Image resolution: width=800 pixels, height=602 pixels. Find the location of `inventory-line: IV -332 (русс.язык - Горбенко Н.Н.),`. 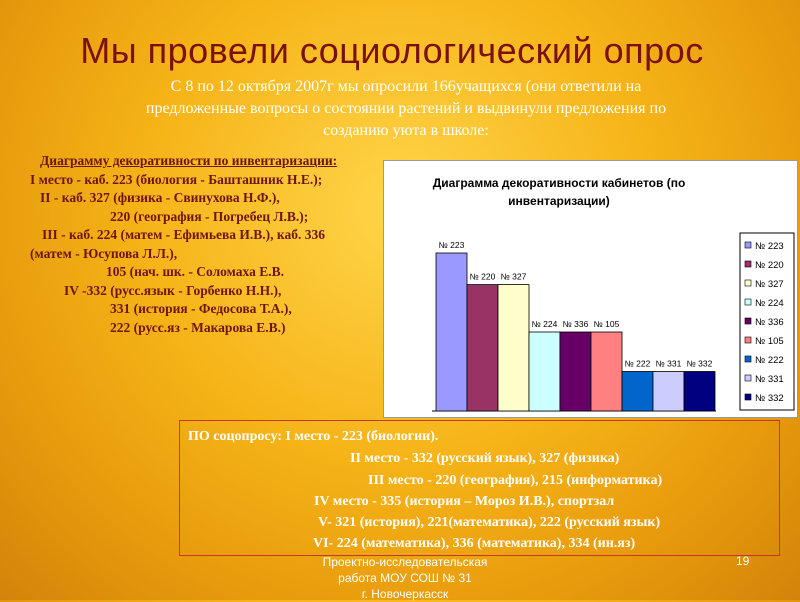

inventory-line: IV -332 (русс.язык - Горбенко Н.Н.), is located at coordinates (173, 290).